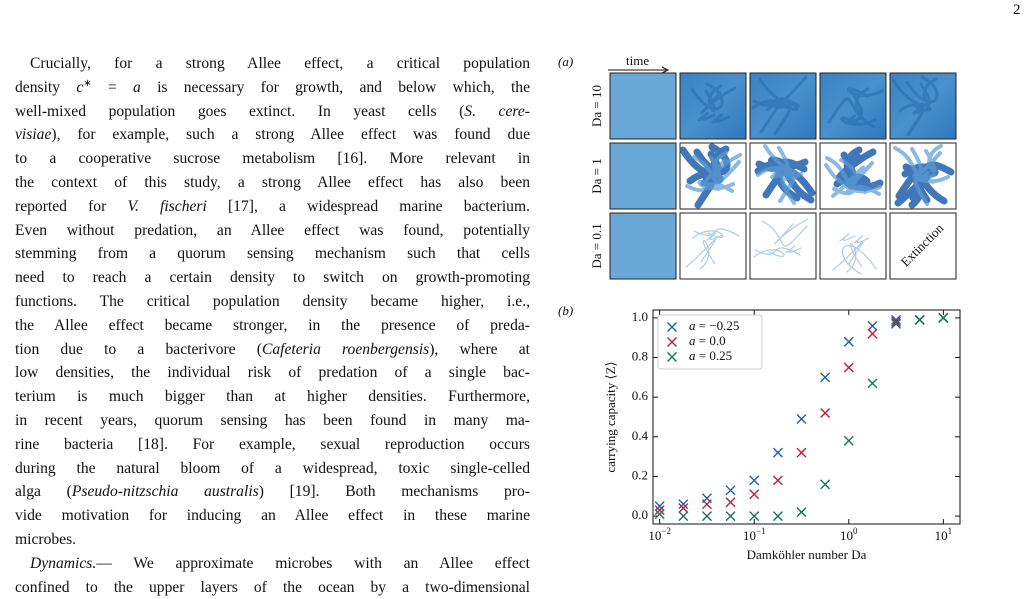 The height and width of the screenshot is (599, 1029). I want to click on time-arrow-head, so click(665, 70).